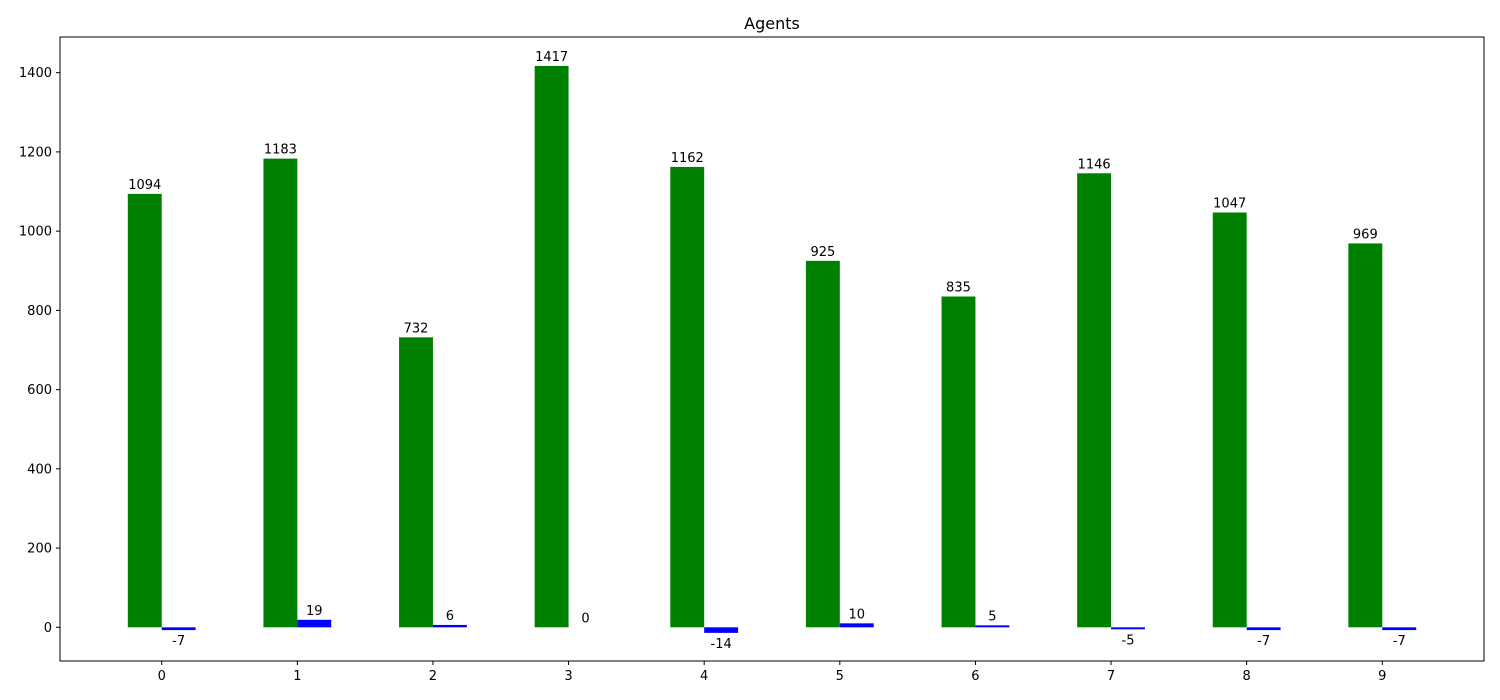 The height and width of the screenshot is (700, 1500). I want to click on chart-title: Agents, so click(772, 23).